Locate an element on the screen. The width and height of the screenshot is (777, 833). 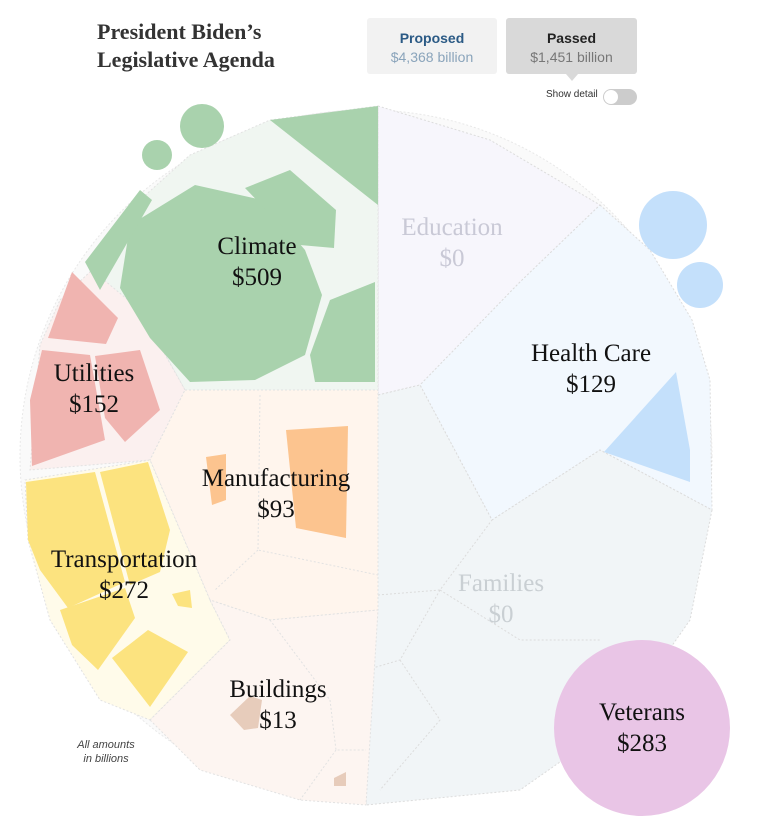
buildings-label: Buildings is located at coordinates (277, 689).